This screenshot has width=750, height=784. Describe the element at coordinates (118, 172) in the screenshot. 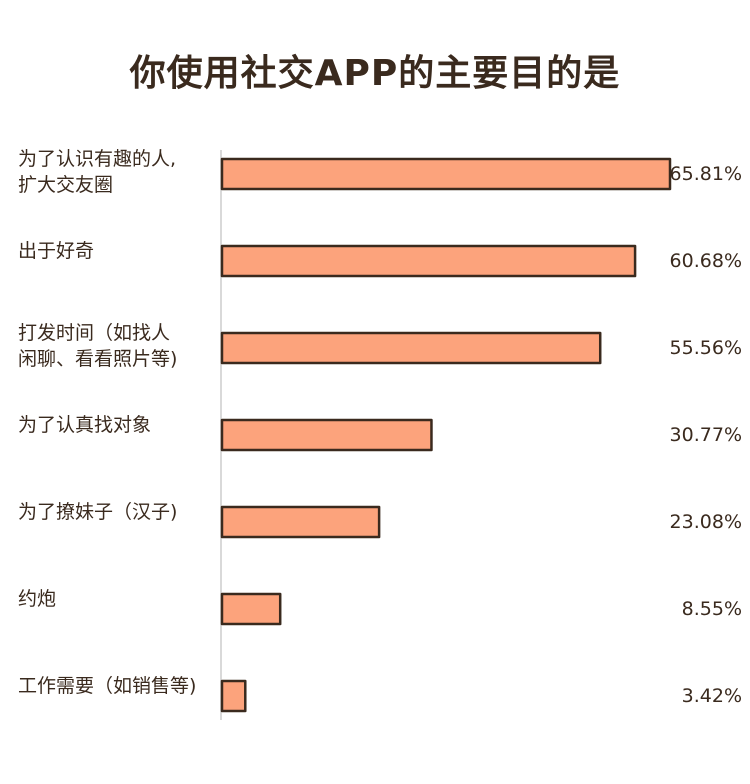

I see `category-label-1: 为了认识有趣的人, 扩大交友圈` at that location.